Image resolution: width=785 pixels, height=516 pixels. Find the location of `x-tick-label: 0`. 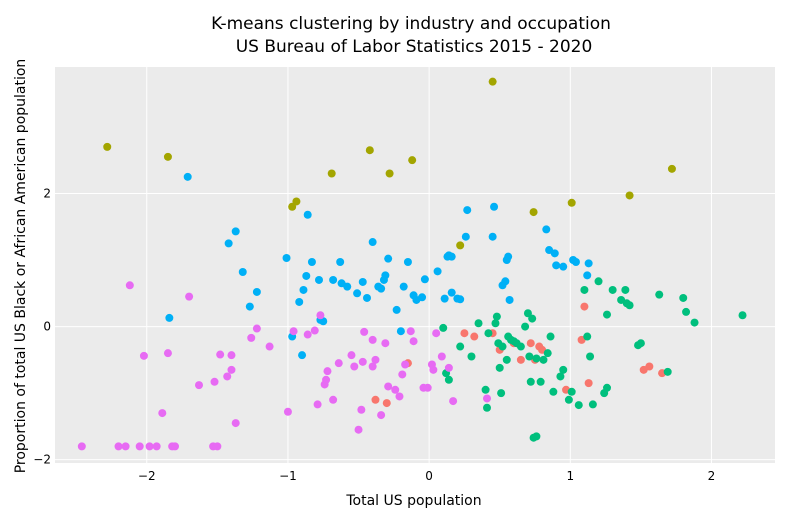

x-tick-label: 0 is located at coordinates (429, 476).